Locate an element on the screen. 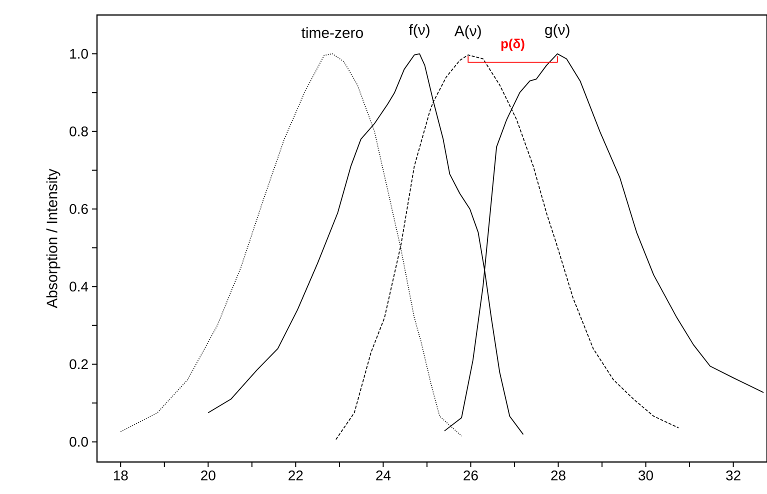  series-label: p(δ) is located at coordinates (512, 44).